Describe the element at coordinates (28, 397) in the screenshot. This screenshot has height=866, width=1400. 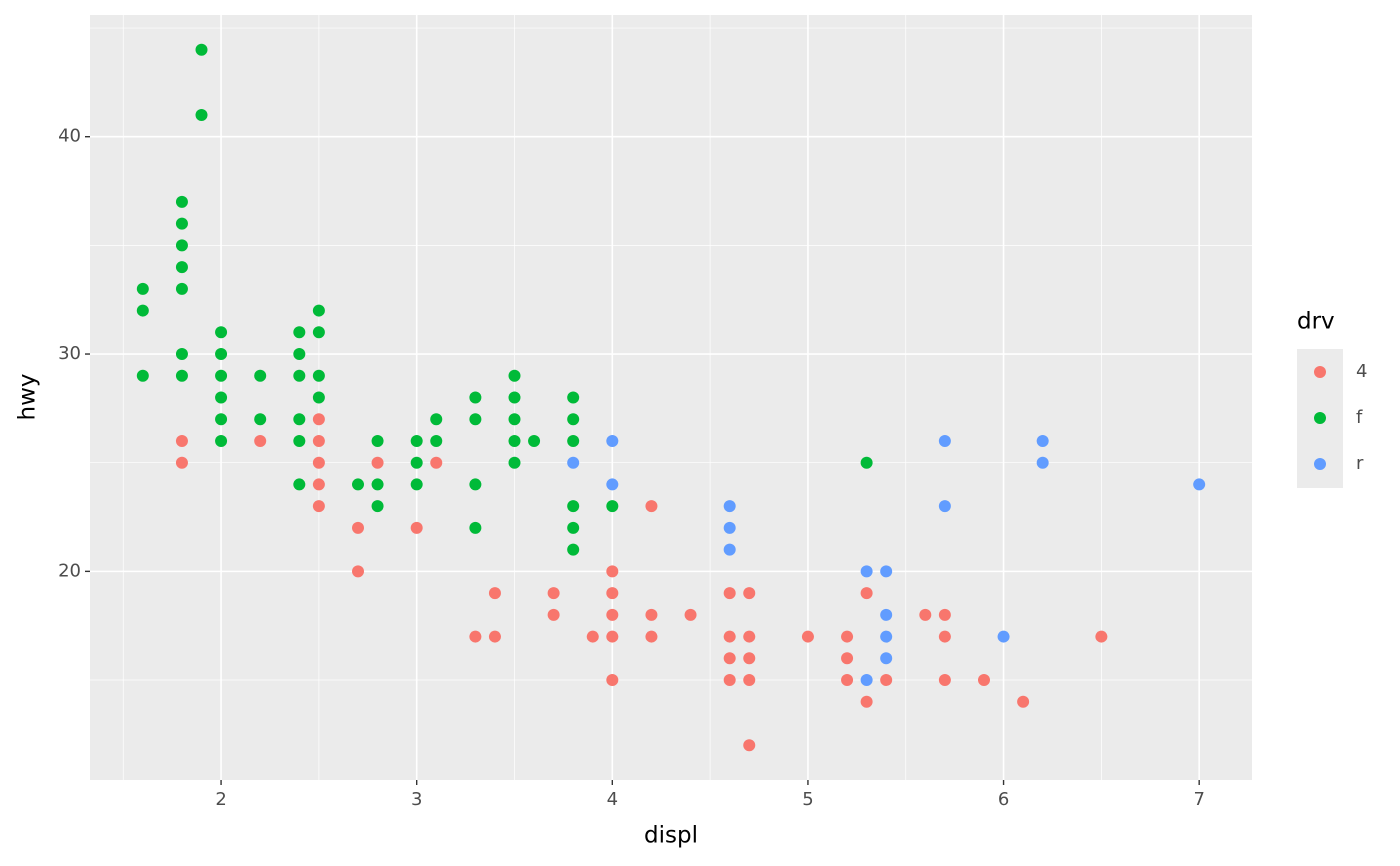
I see `y-axis-title: hwy` at that location.